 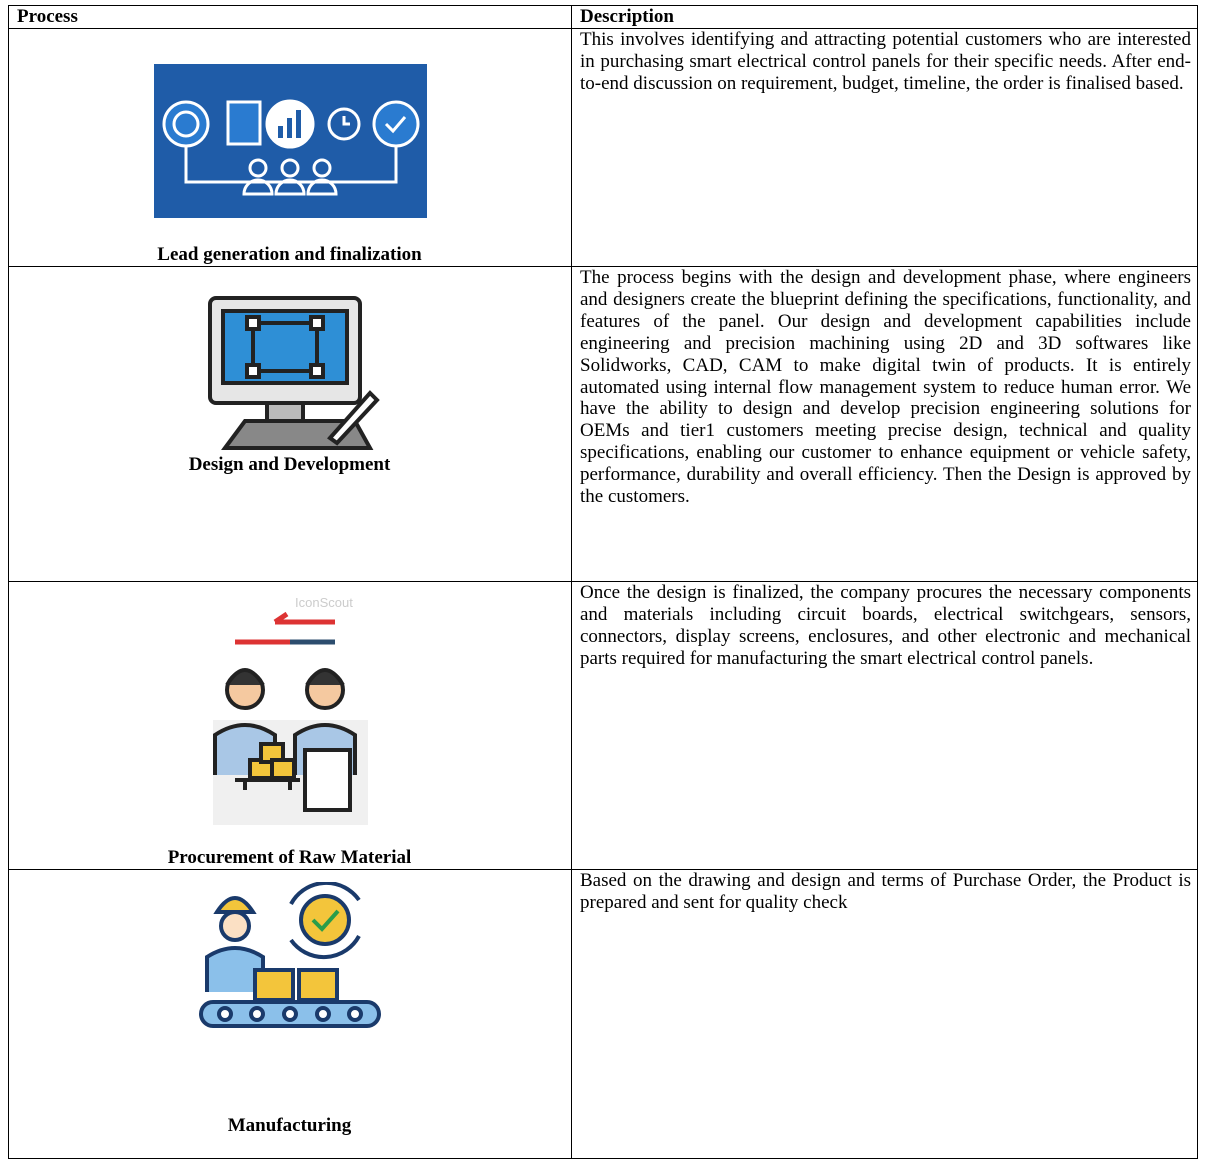 I want to click on procurement-icon, so click(x=290, y=718).